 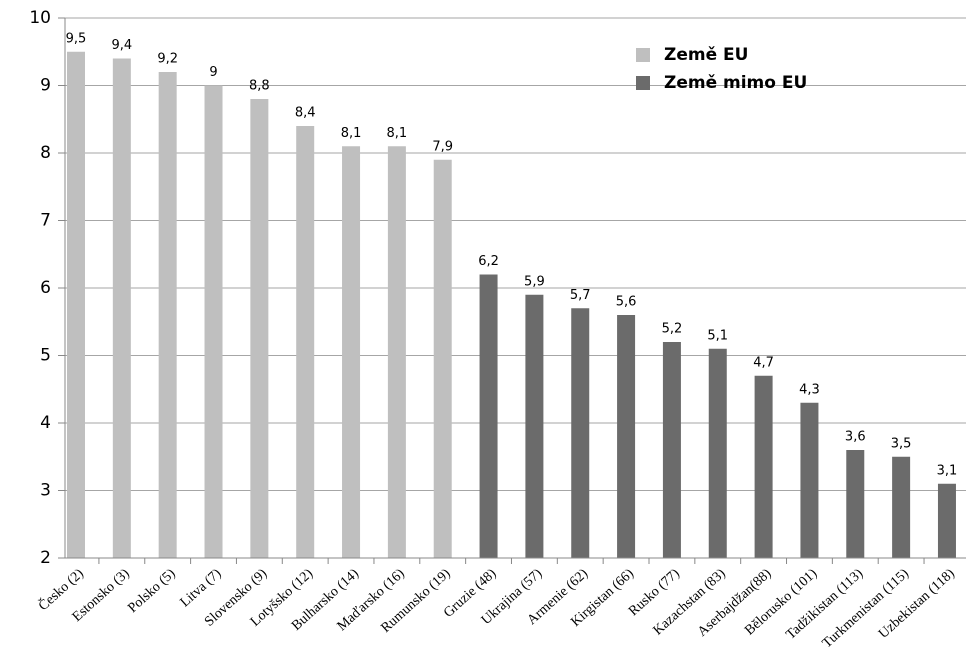 What do you see at coordinates (706, 55) in the screenshot?
I see `legend-label: Země EU` at bounding box center [706, 55].